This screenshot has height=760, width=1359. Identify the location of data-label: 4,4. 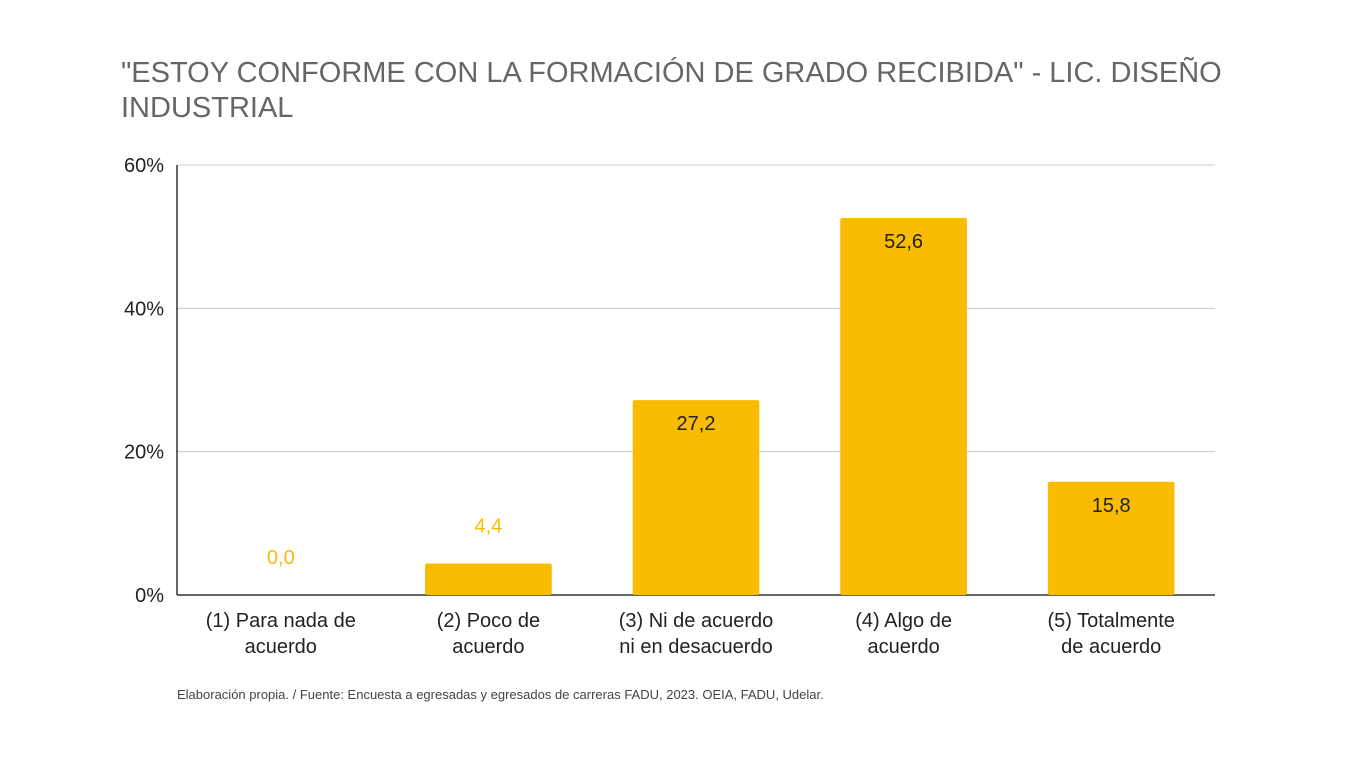
(488, 526).